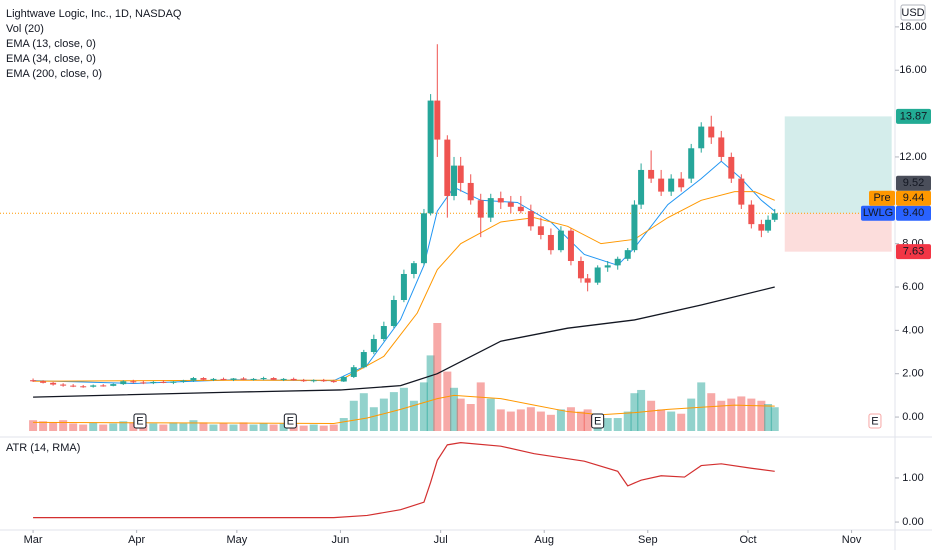 The height and width of the screenshot is (555, 932). Describe the element at coordinates (94, 14) in the screenshot. I see `chart-title: Lightwave Logic, Inc., 1D, NASDAQ` at that location.